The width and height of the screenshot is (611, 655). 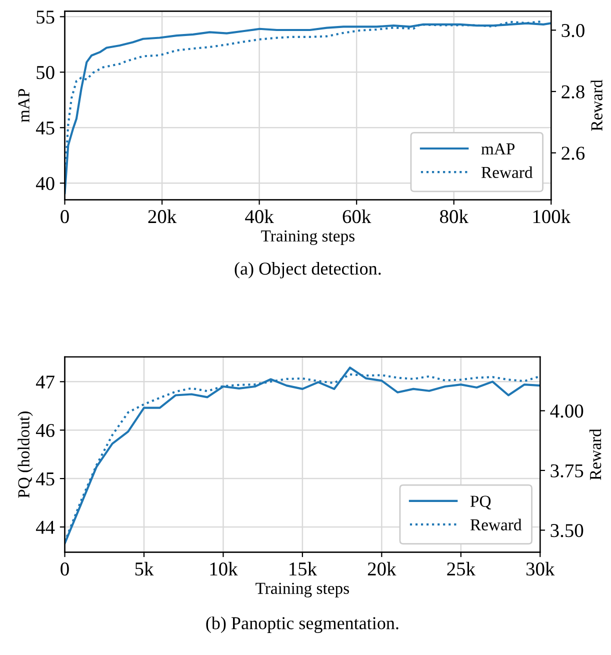 What do you see at coordinates (573, 31) in the screenshot?
I see `y2-tick-label: 3.0` at bounding box center [573, 31].